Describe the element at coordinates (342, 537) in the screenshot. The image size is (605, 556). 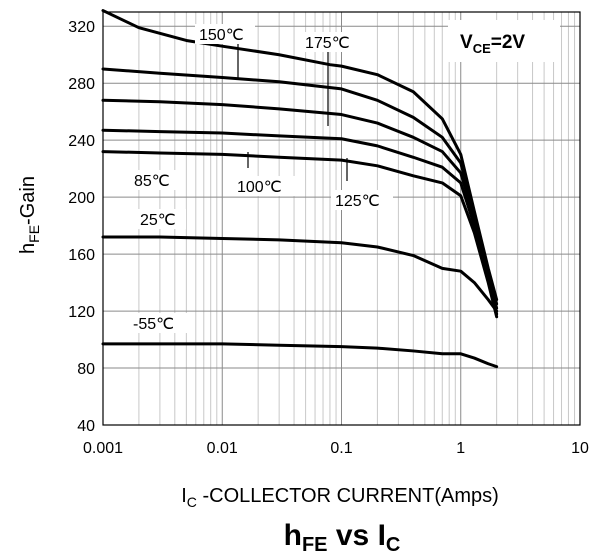
I see `chart-title: hFE vs IC` at that location.